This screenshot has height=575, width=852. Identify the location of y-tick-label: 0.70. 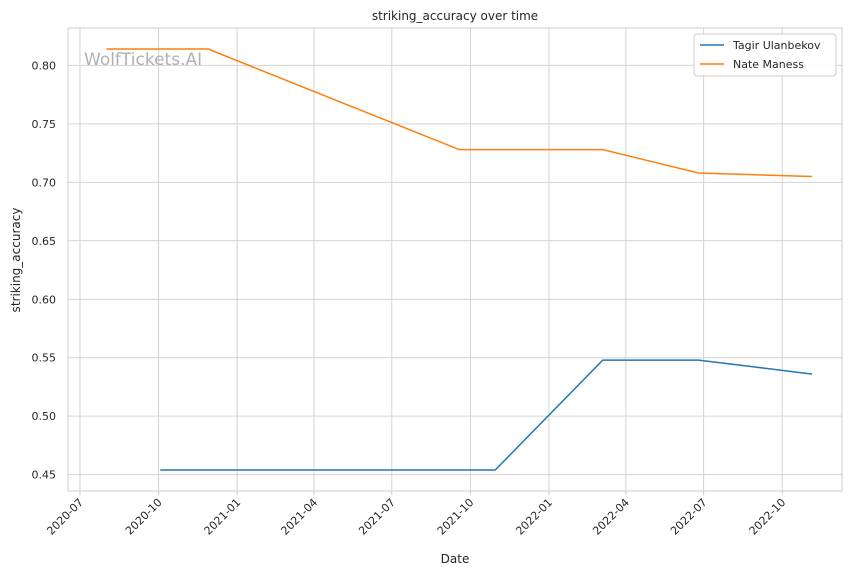
(44, 182).